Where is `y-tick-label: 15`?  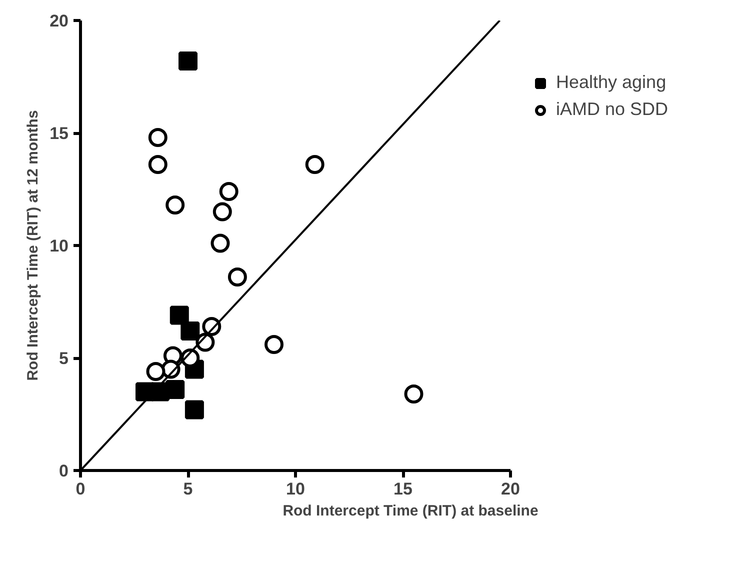
y-tick-label: 15 is located at coordinates (59, 133).